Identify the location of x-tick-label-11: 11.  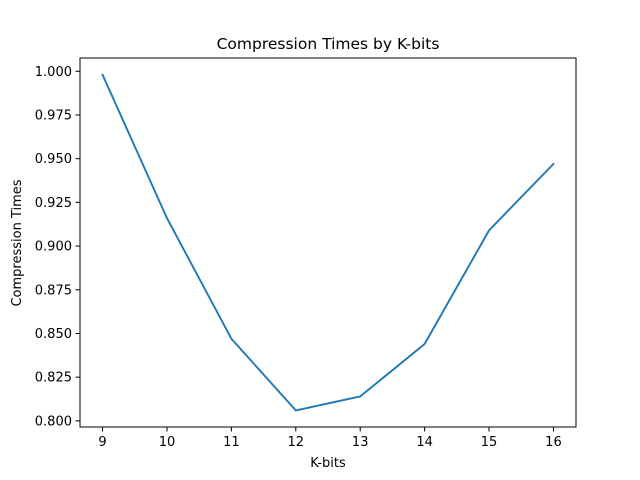
(231, 442).